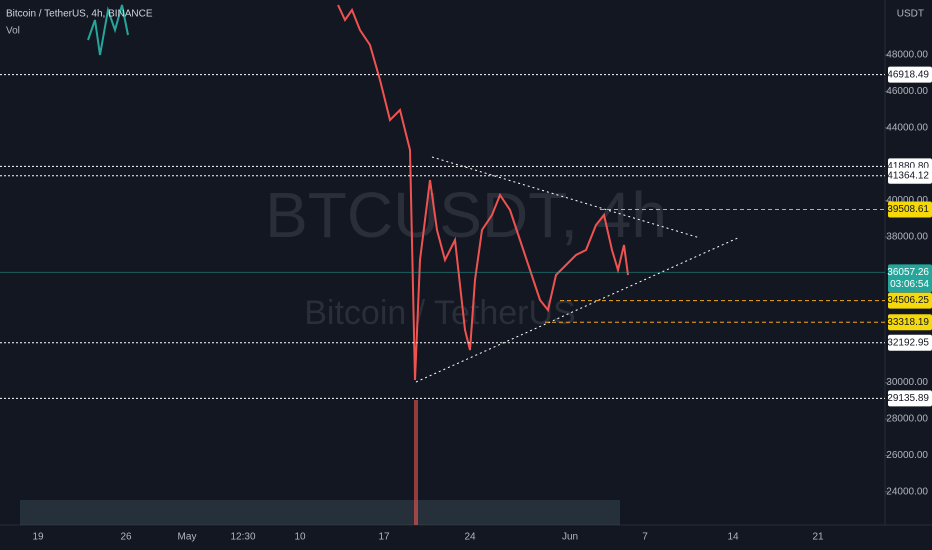 This screenshot has width=932, height=550. I want to click on watermark-name: Bitcoin / TetherUS, so click(440, 313).